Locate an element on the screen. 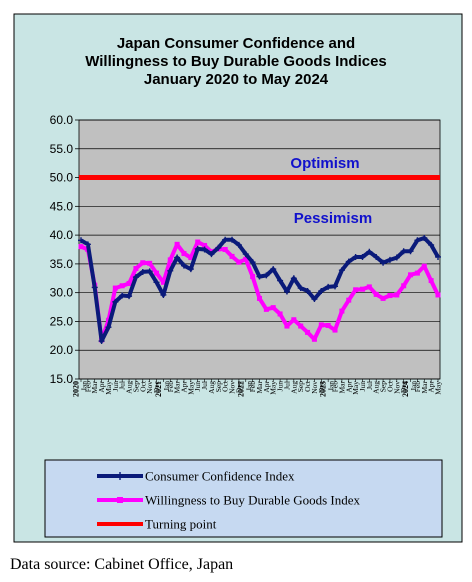 This screenshot has height=582, width=472. confidence-legend-label: Consumer Confidence Index is located at coordinates (220, 476).